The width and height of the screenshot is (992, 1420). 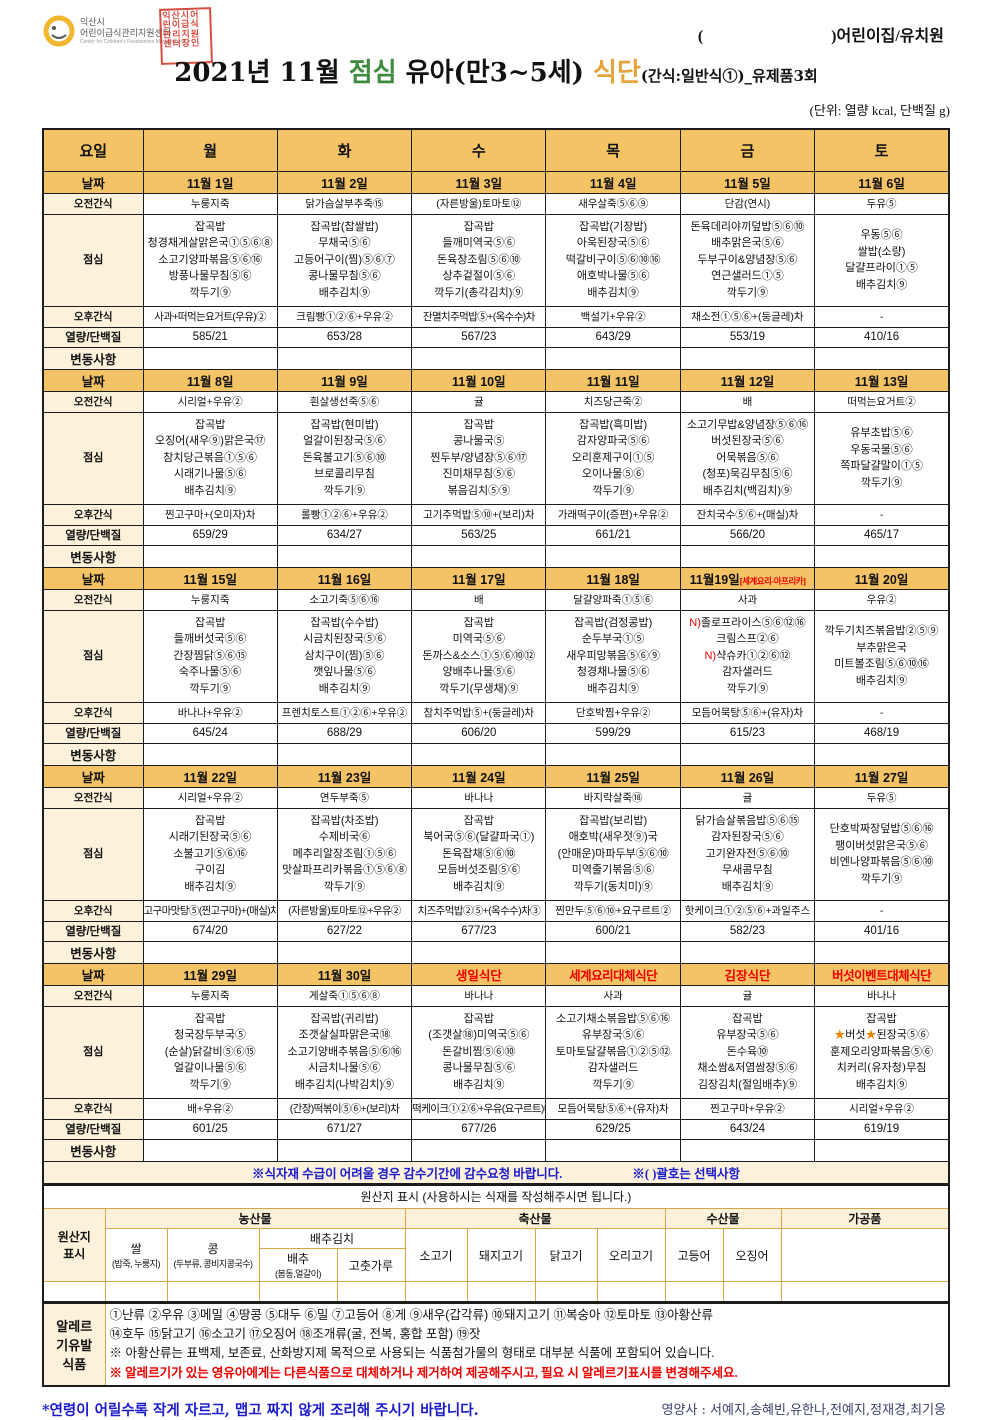 What do you see at coordinates (613, 656) in the screenshot?
I see `lunch-cell: 잡곡밥(검정콩밥) 순두부국①⑤ 새우피망볶음⑤⑥⑨ 청경채나물⑤⑥ 배추김치⑨` at bounding box center [613, 656].